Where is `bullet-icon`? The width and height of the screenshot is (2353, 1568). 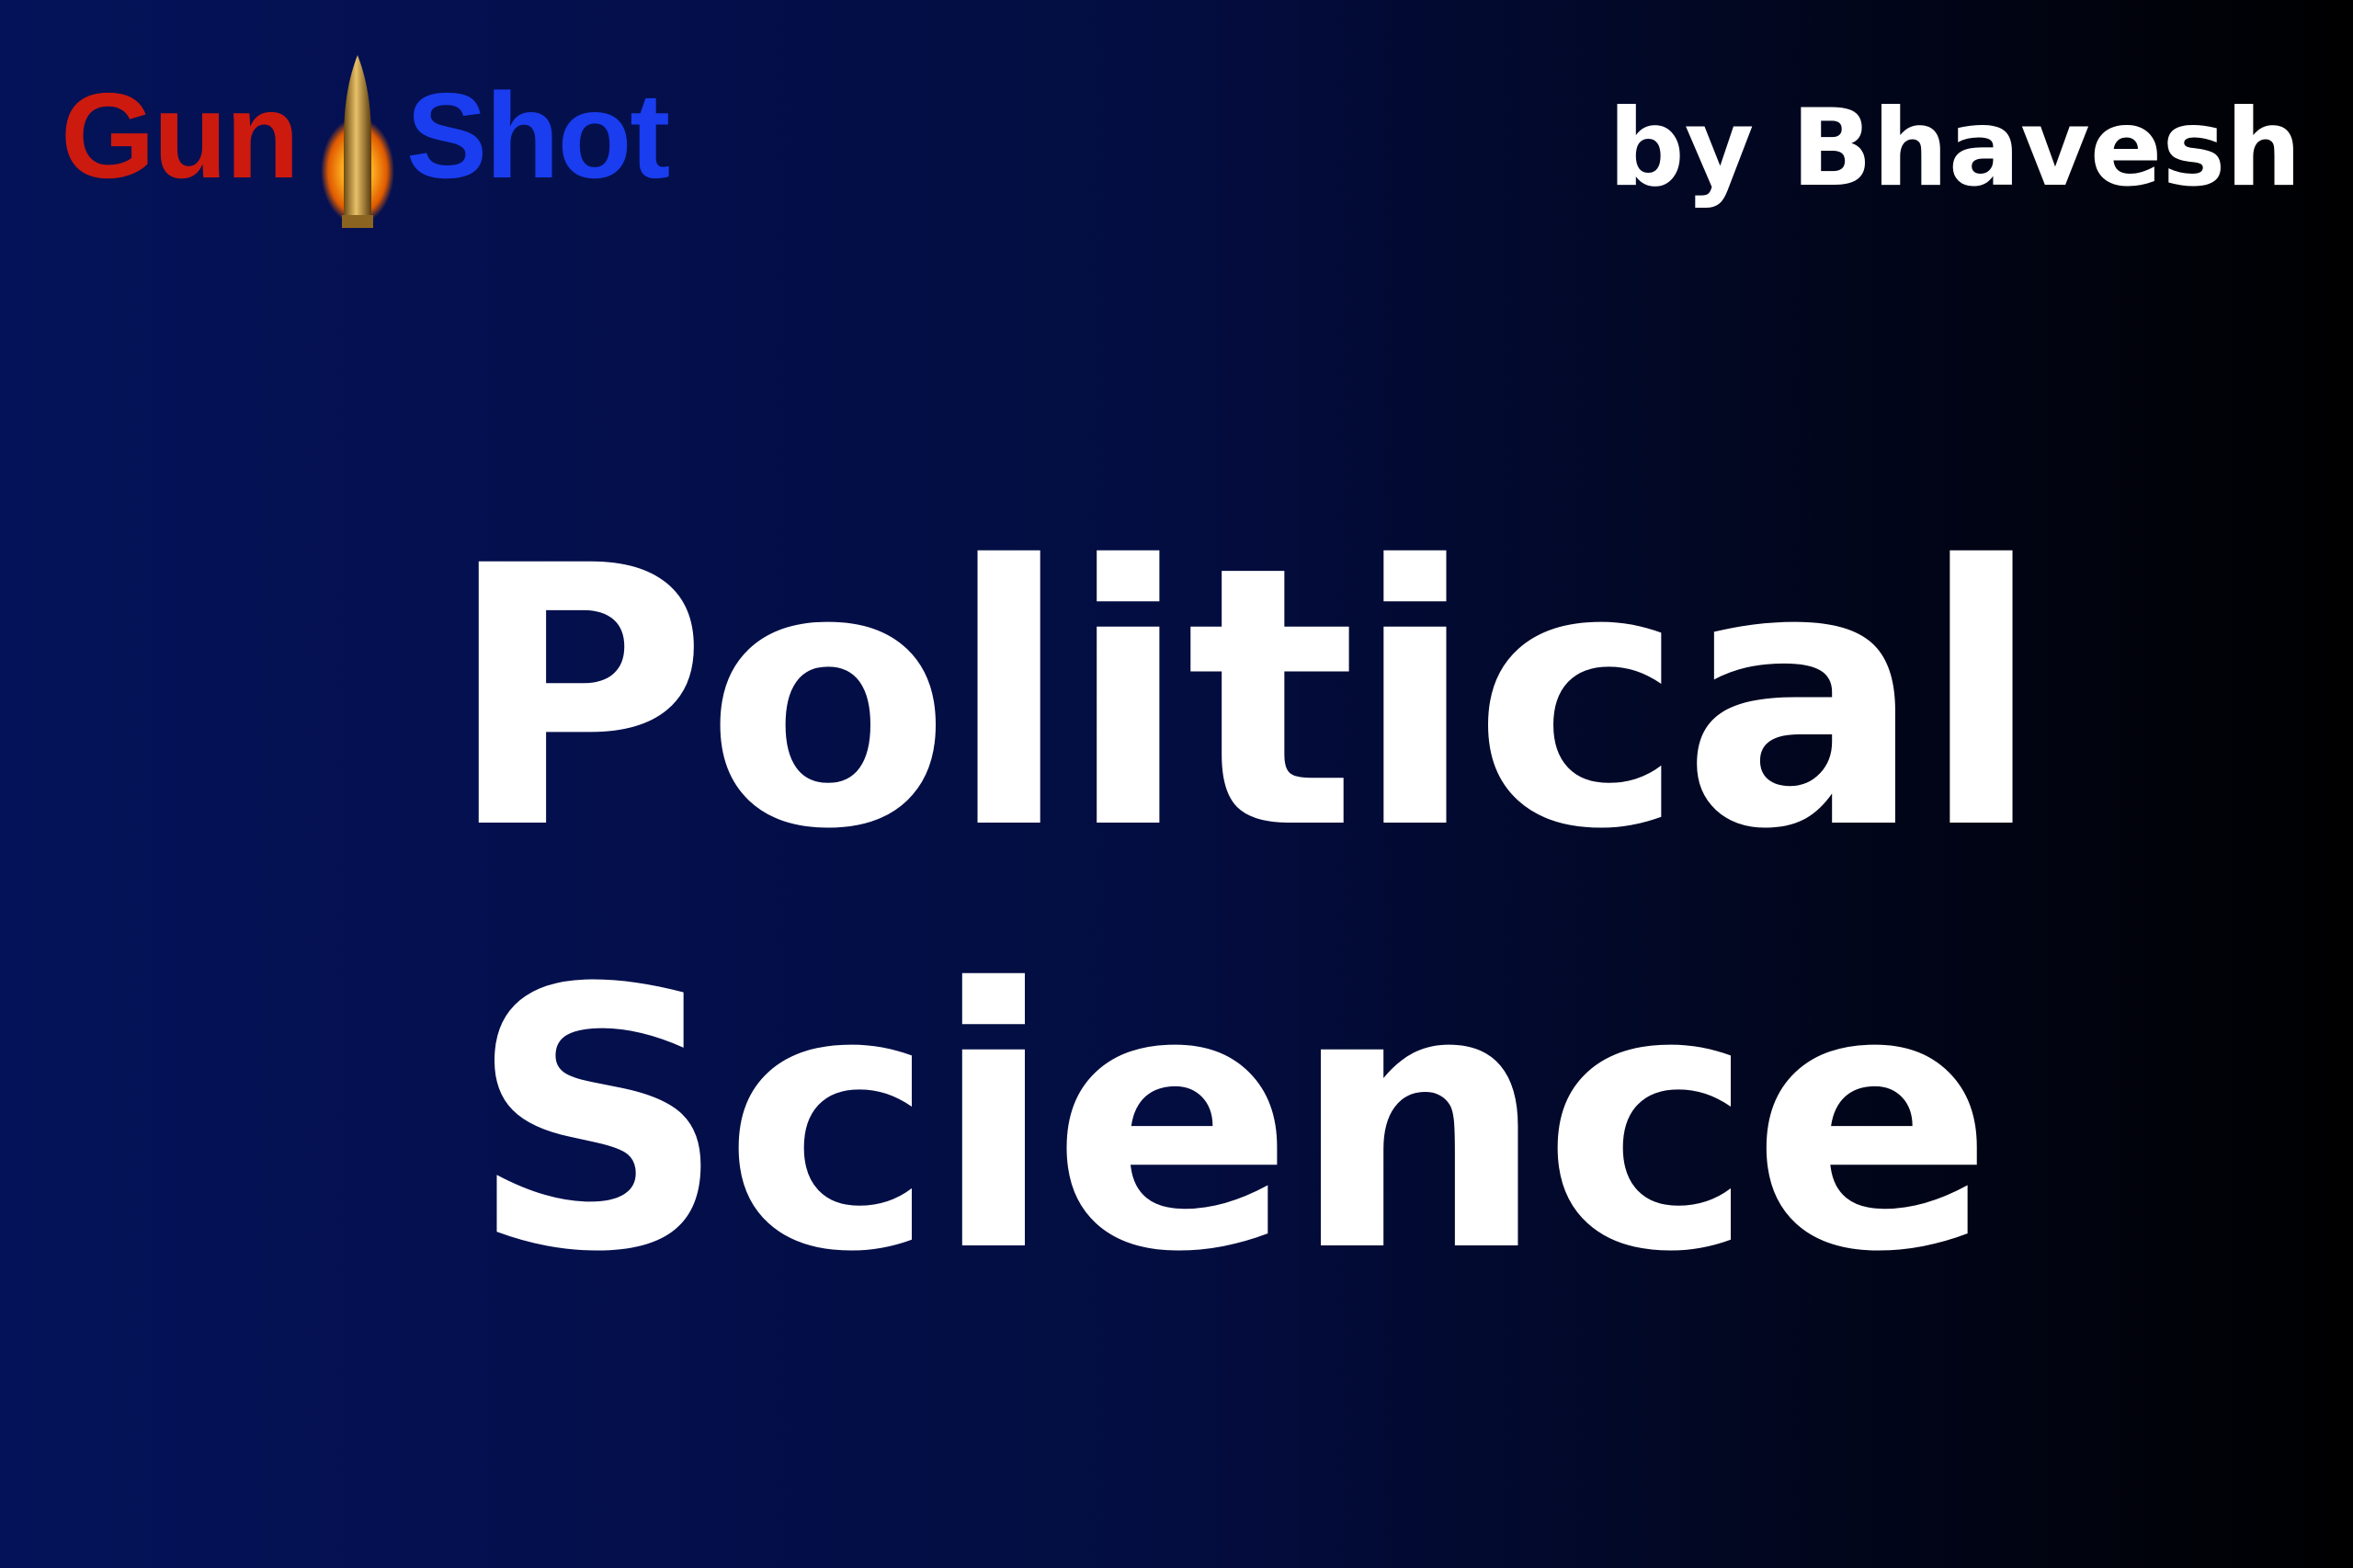 bullet-icon is located at coordinates (357, 141).